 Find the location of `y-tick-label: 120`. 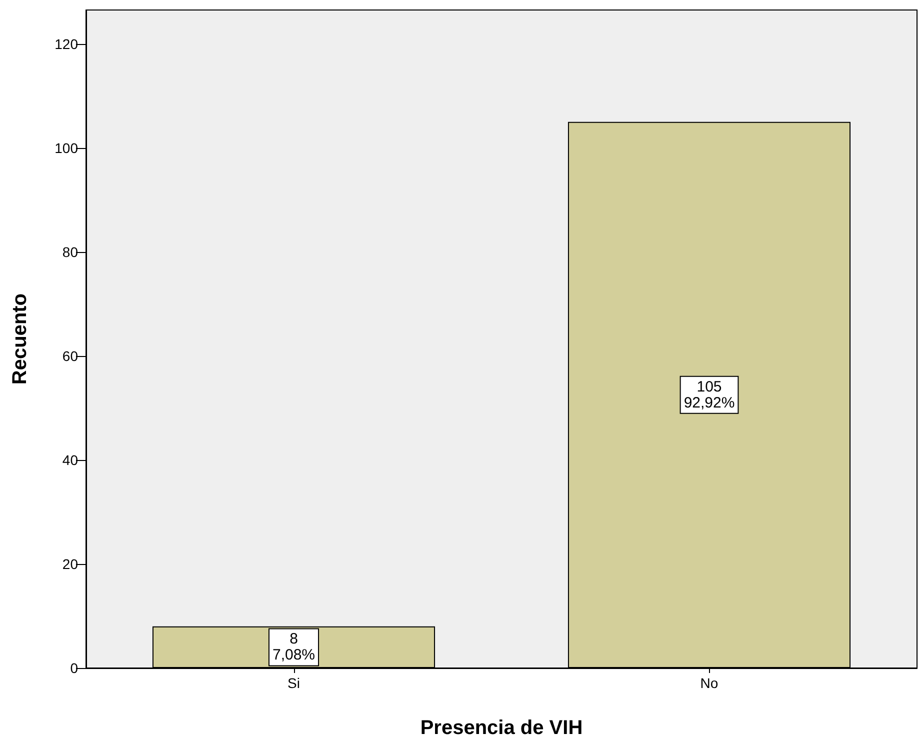

y-tick-label: 120 is located at coordinates (66, 44).